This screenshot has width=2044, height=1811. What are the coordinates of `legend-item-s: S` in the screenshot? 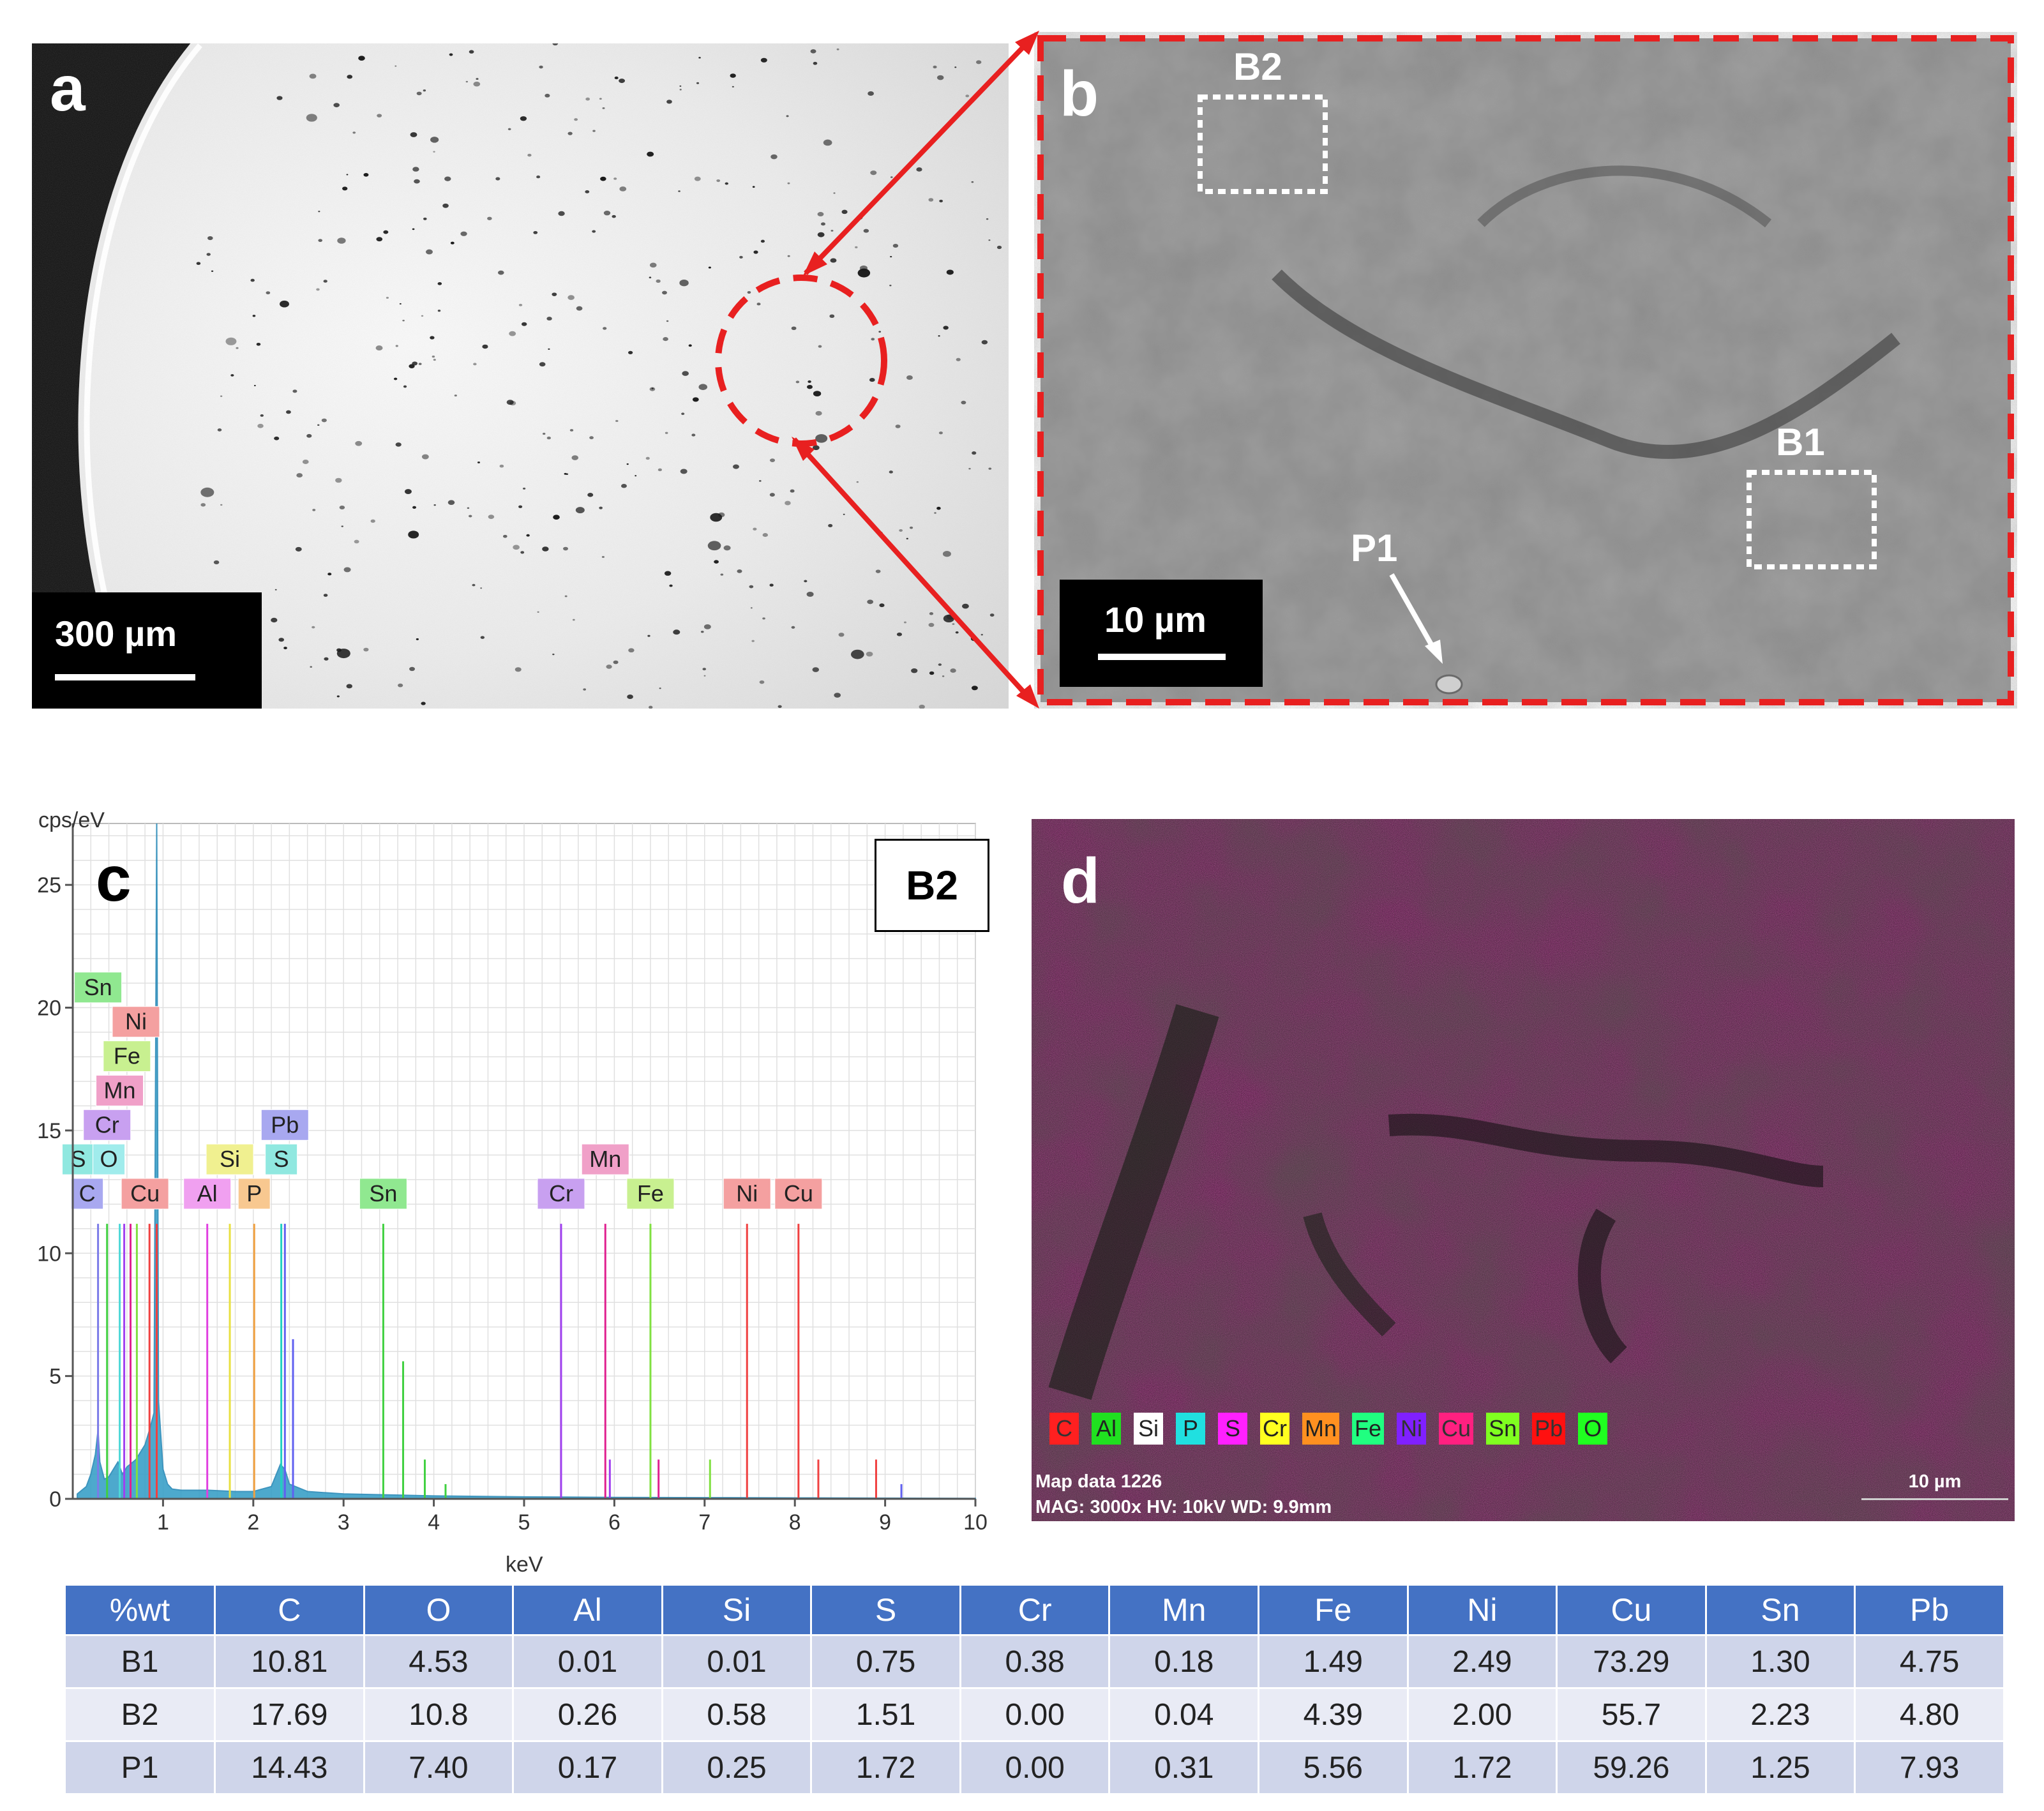 It's located at (1232, 1429).